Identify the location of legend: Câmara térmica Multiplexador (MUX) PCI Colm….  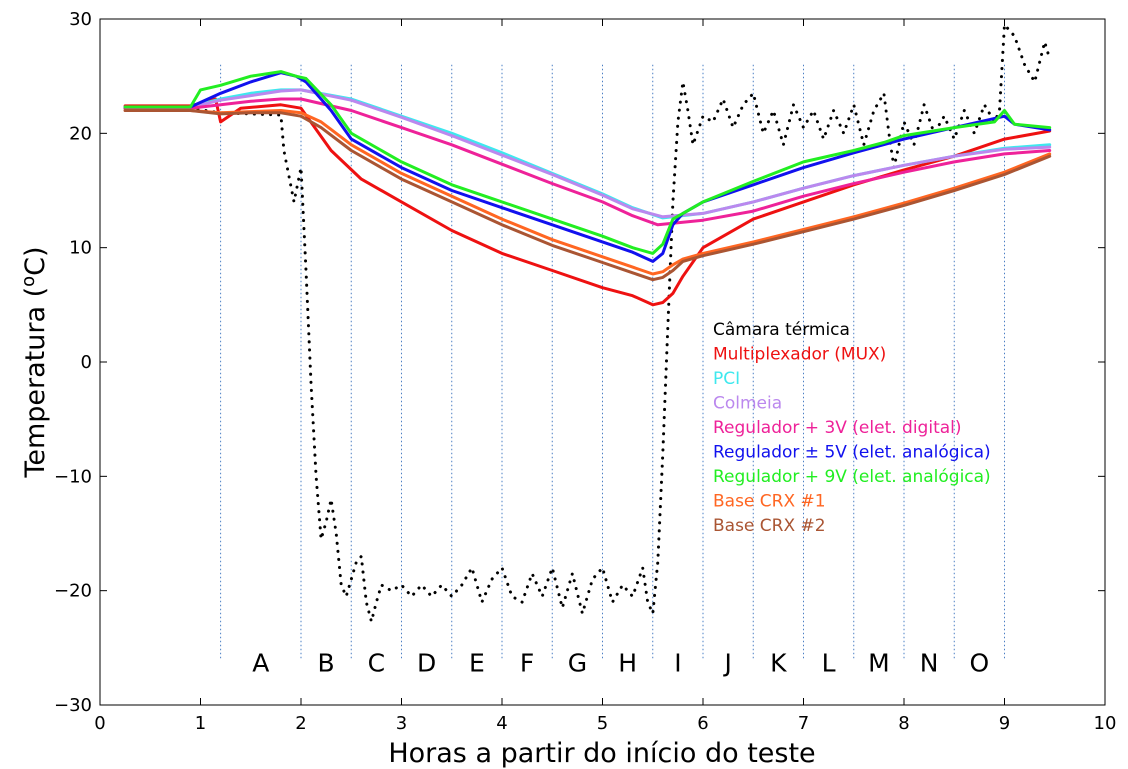
(852, 428).